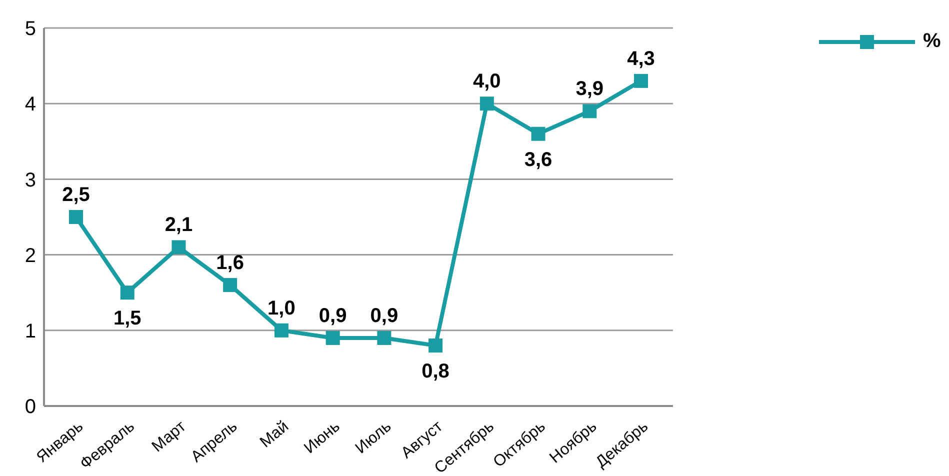  What do you see at coordinates (487, 81) in the screenshot?
I see `data-label: 4,0` at bounding box center [487, 81].